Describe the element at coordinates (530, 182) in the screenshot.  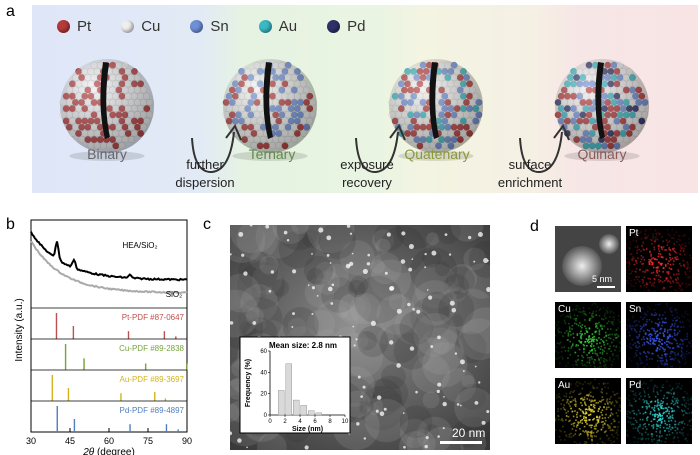
I see `transition-line2: enrichment` at that location.